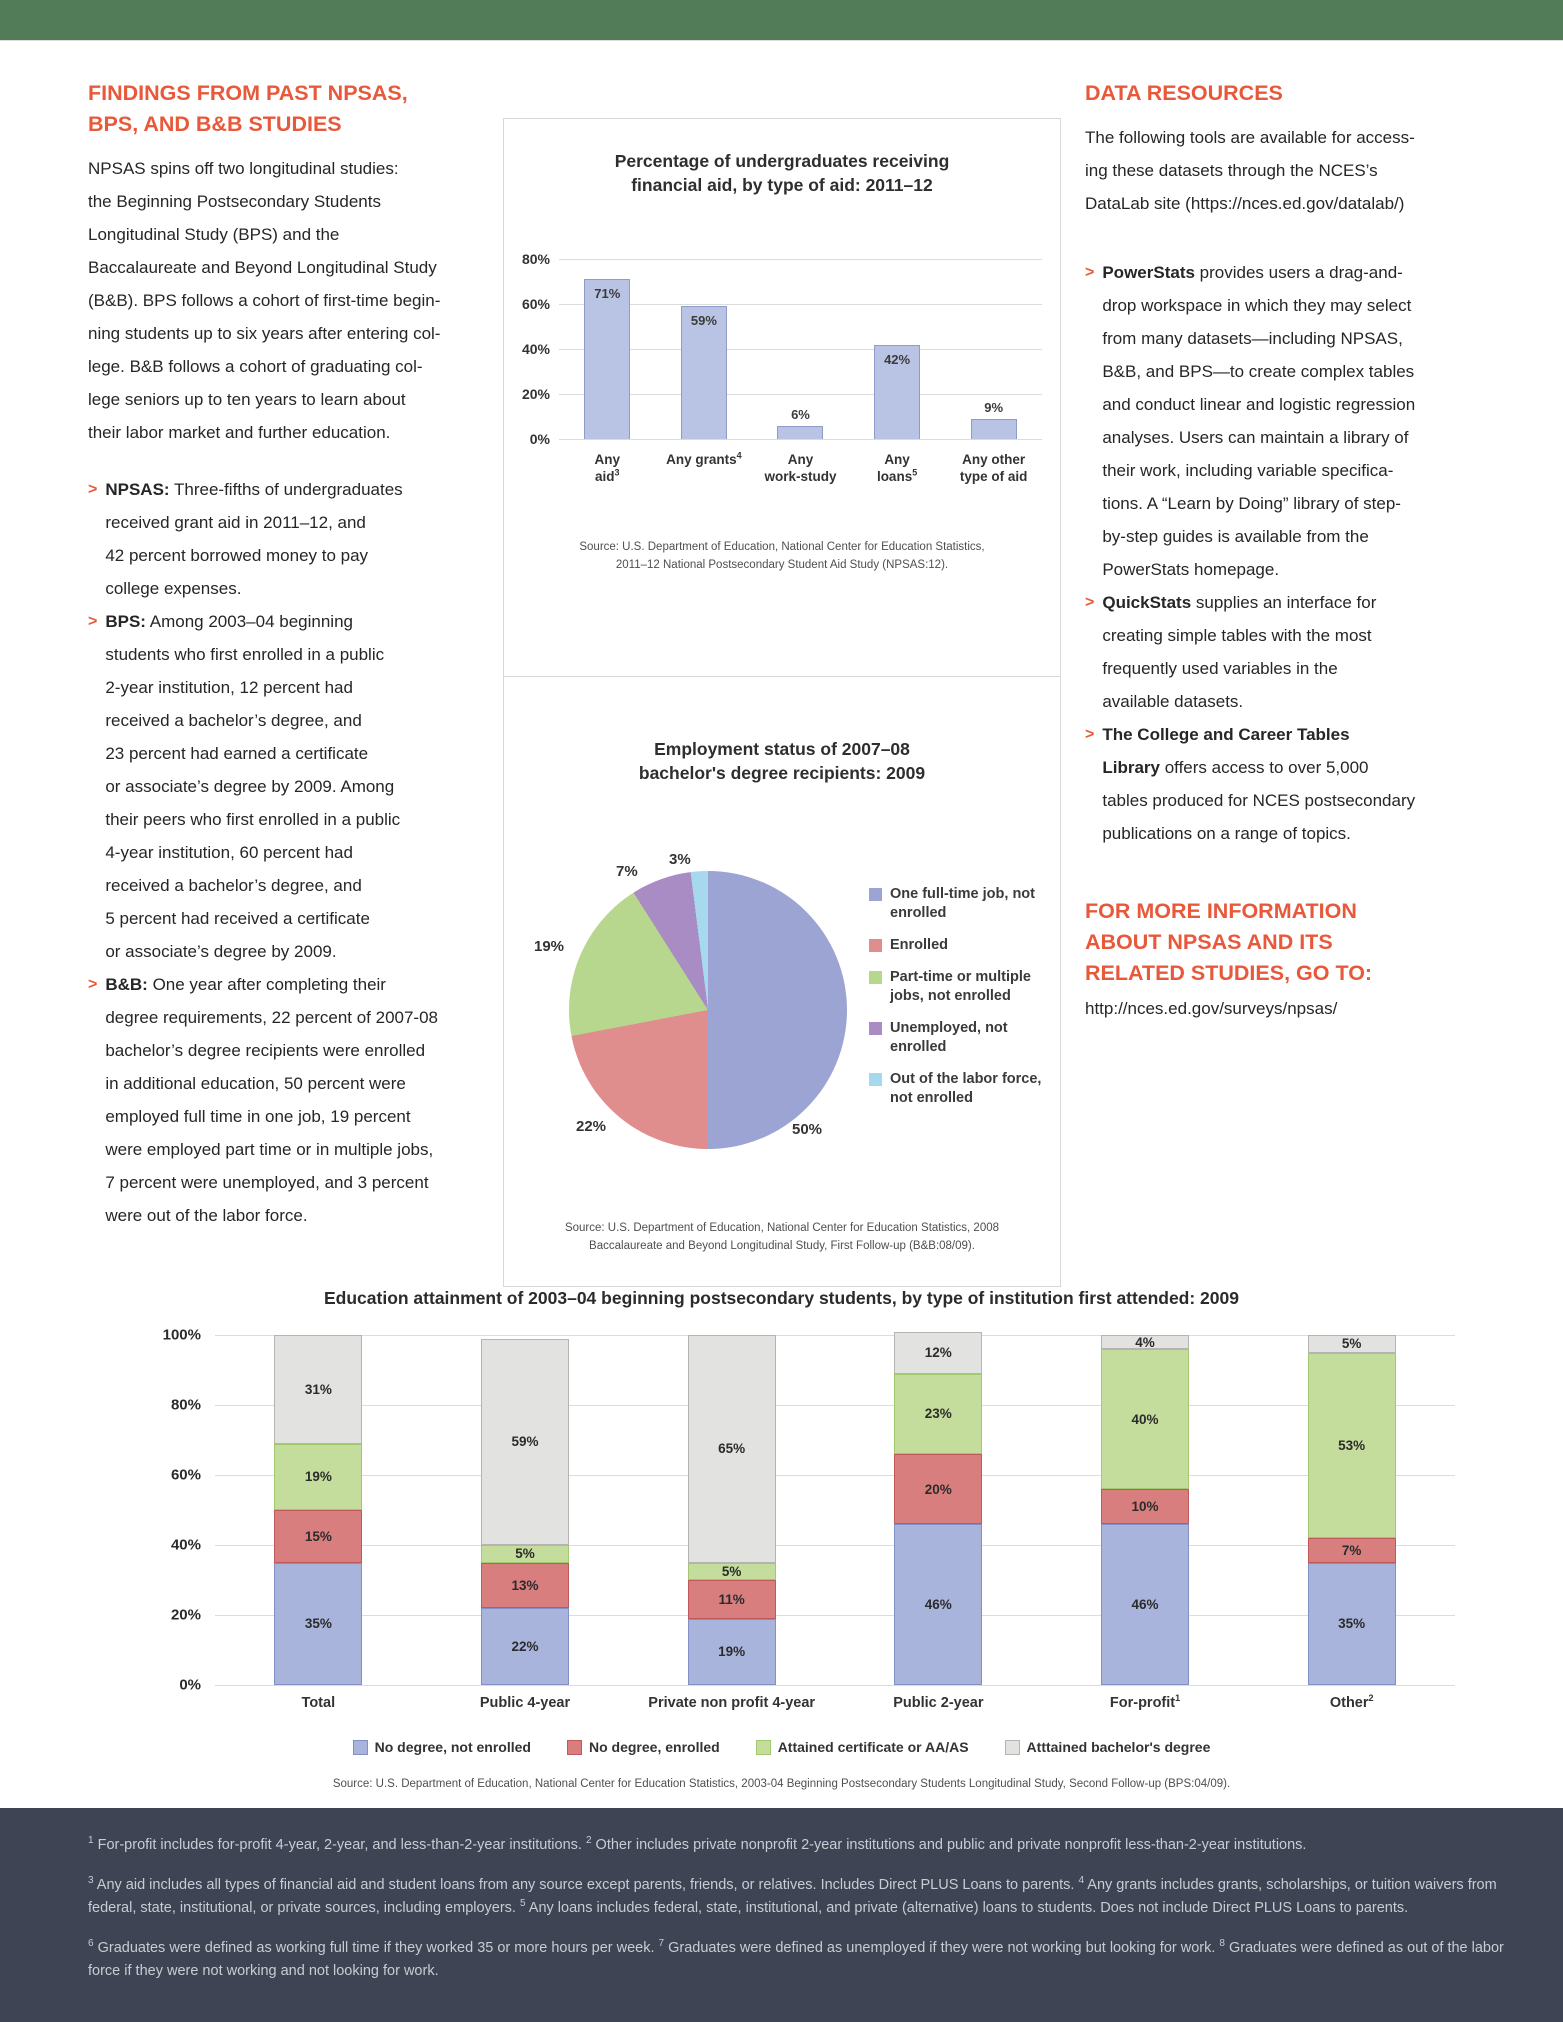 This screenshot has width=1563, height=2022. I want to click on bar-slot: 9%, so click(993, 349).